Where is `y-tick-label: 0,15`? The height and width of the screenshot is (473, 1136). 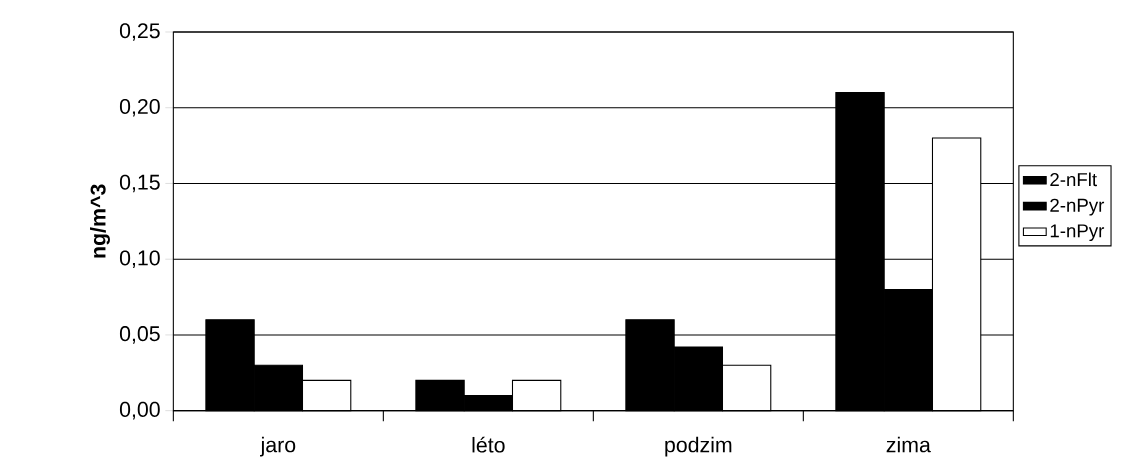 y-tick-label: 0,15 is located at coordinates (139, 183).